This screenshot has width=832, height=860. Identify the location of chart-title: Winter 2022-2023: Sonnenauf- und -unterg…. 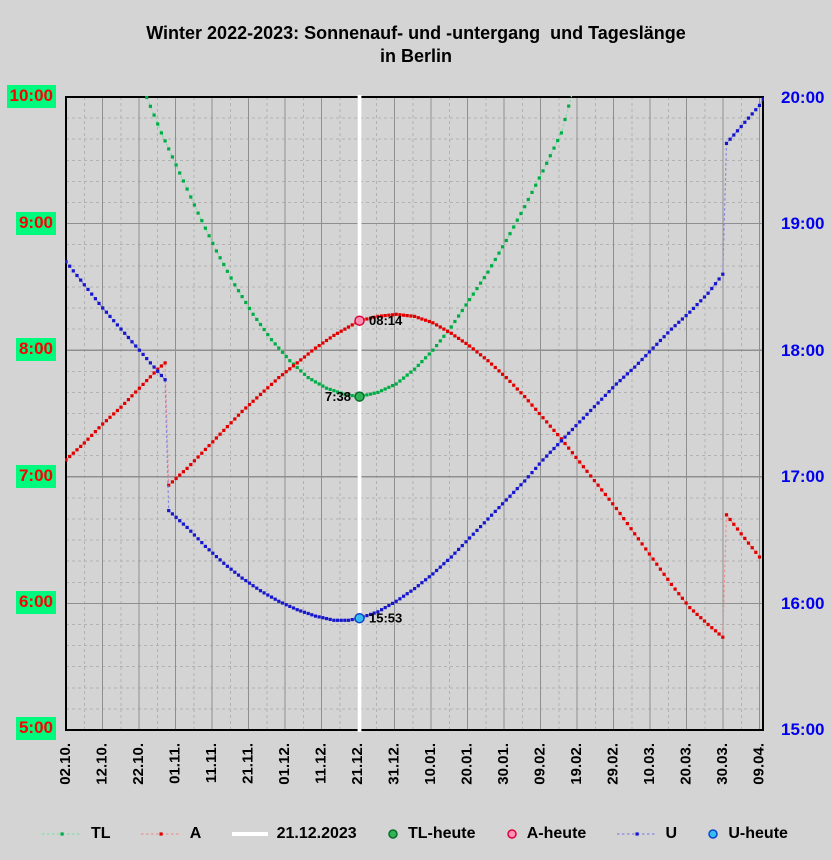
(416, 45).